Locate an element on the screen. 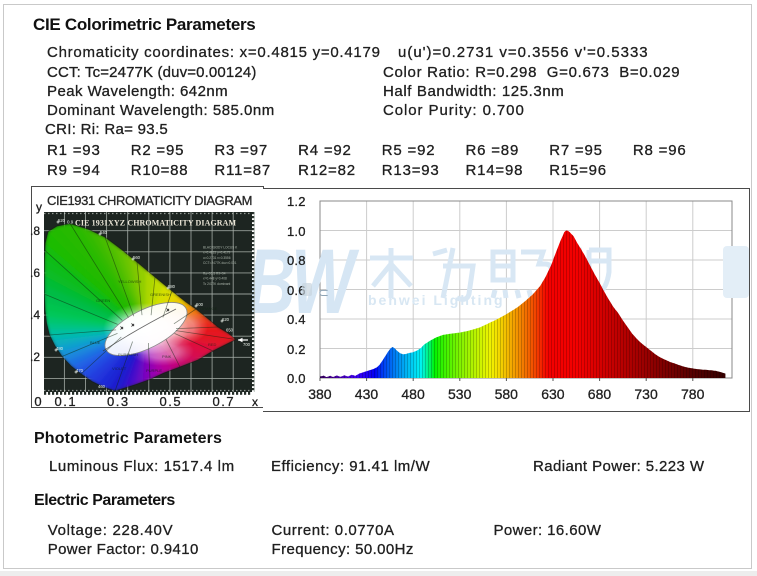  svg-text: BLUE is located at coordinates (95, 342).